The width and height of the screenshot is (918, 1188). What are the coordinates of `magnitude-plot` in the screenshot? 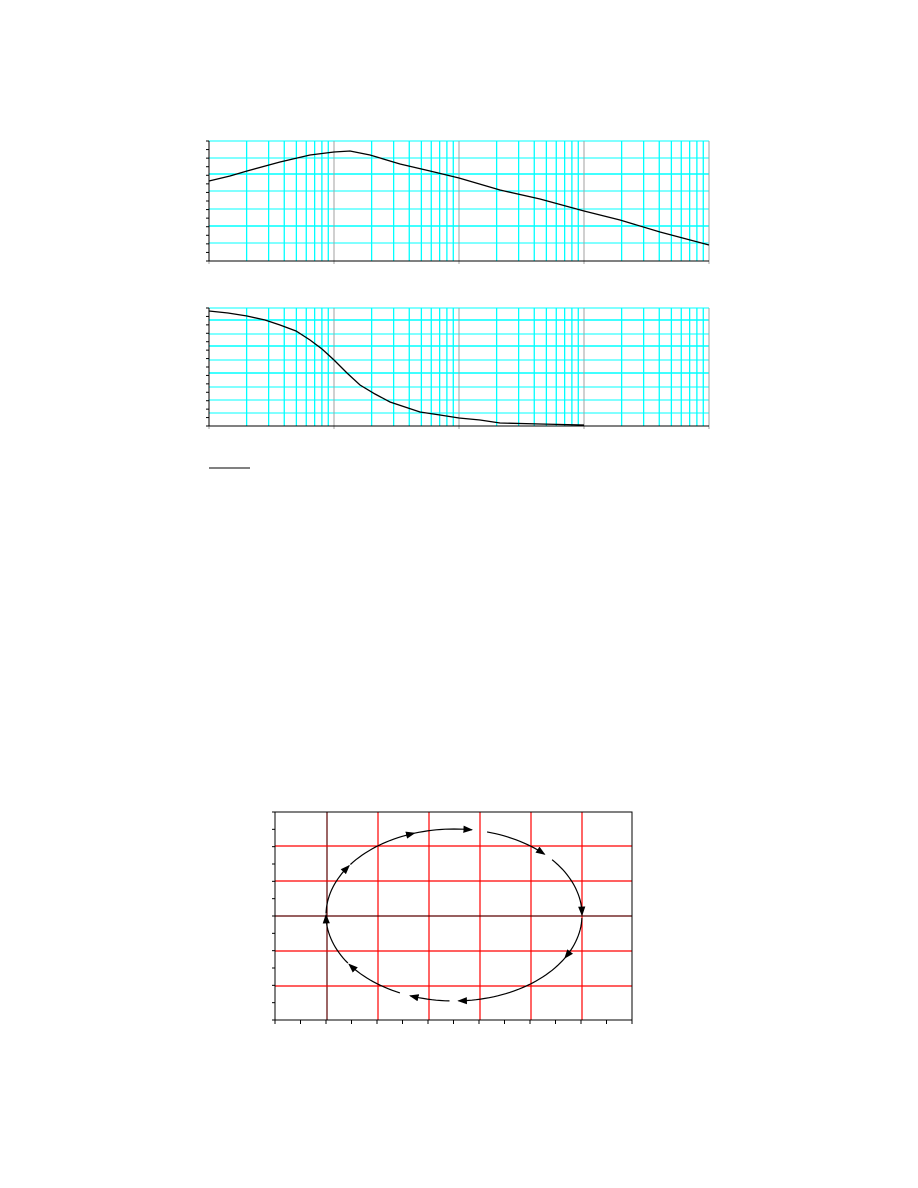 It's located at (458, 202).